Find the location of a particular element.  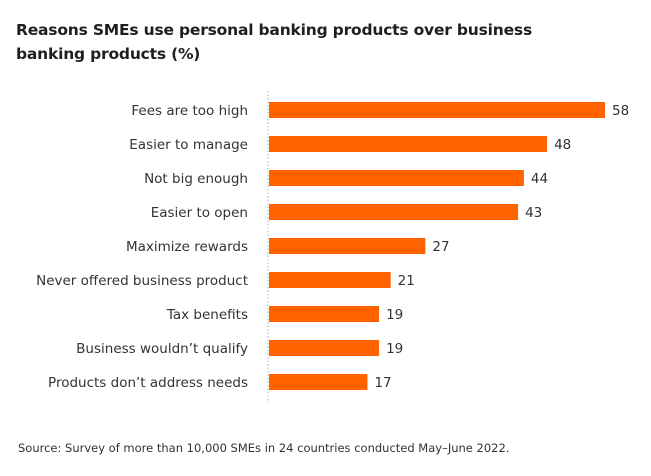

category-label: Not big enough is located at coordinates (196, 179).